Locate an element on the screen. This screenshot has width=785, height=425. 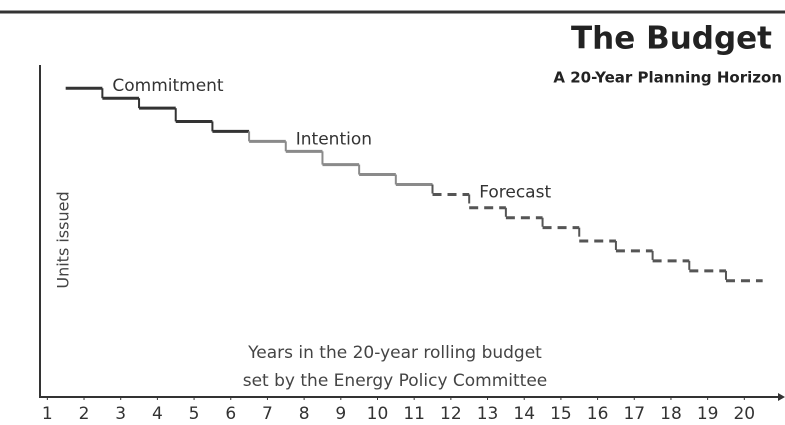
note: Years in the 20-year rolling budget is located at coordinates (394, 353).